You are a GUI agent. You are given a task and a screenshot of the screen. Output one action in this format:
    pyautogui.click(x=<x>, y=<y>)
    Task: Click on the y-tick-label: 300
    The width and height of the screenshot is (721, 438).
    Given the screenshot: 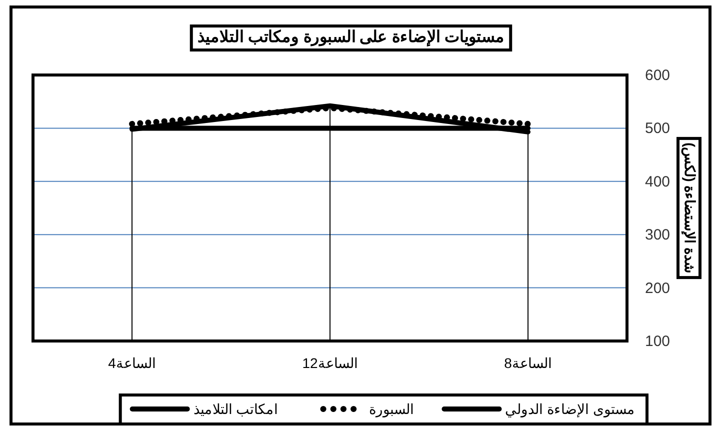 What is the action you would take?
    pyautogui.click(x=657, y=235)
    